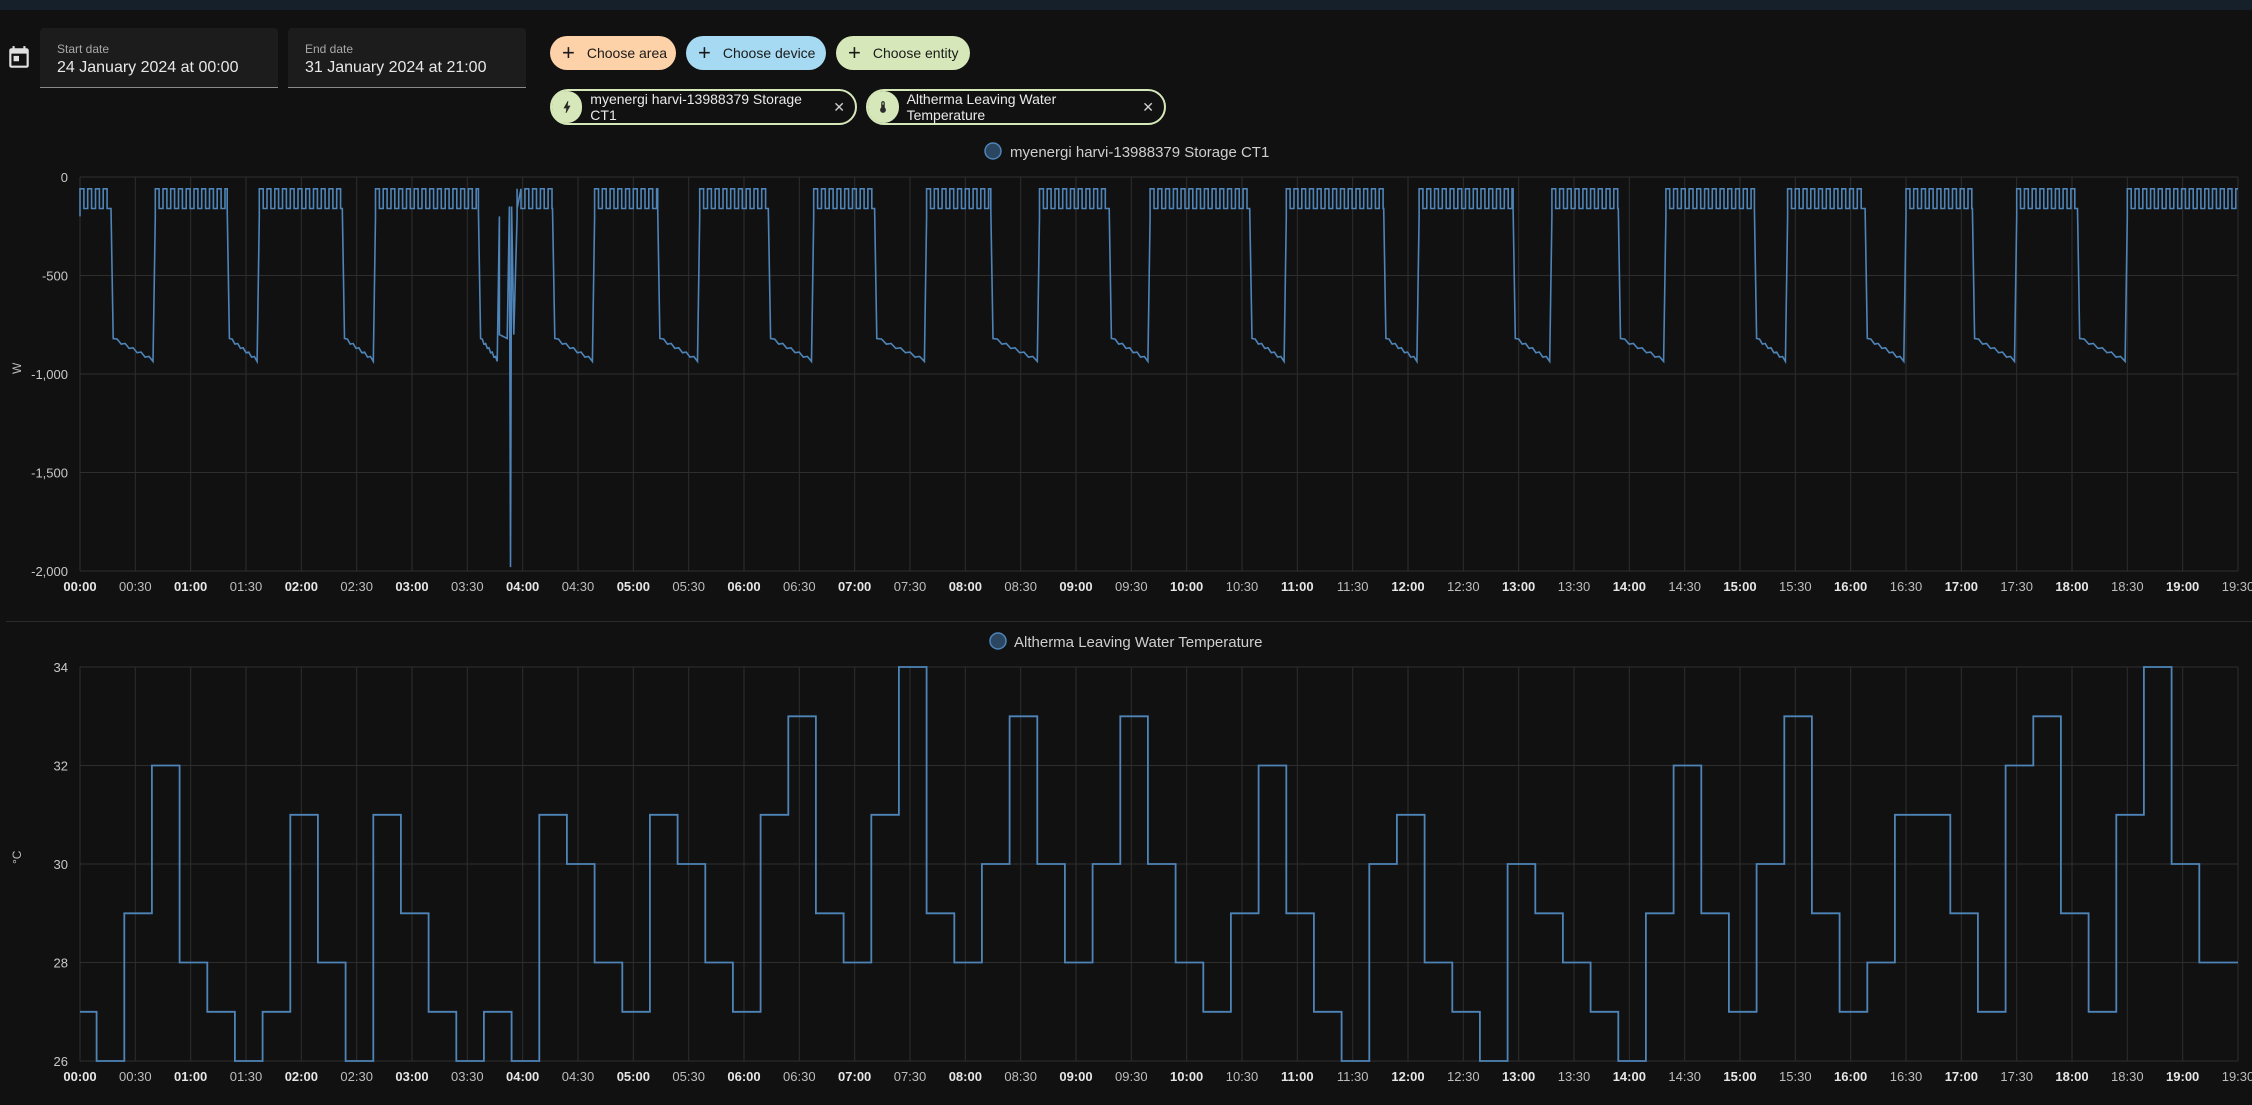 The image size is (2252, 1105). What do you see at coordinates (411, 1076) in the screenshot?
I see `x-tick-label: 03:00` at bounding box center [411, 1076].